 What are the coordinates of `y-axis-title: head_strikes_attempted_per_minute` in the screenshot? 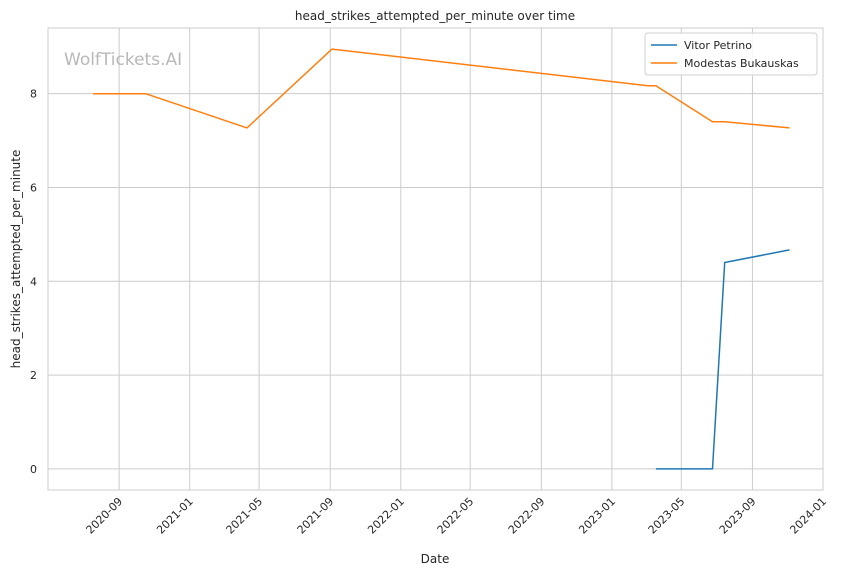 It's located at (16, 259).